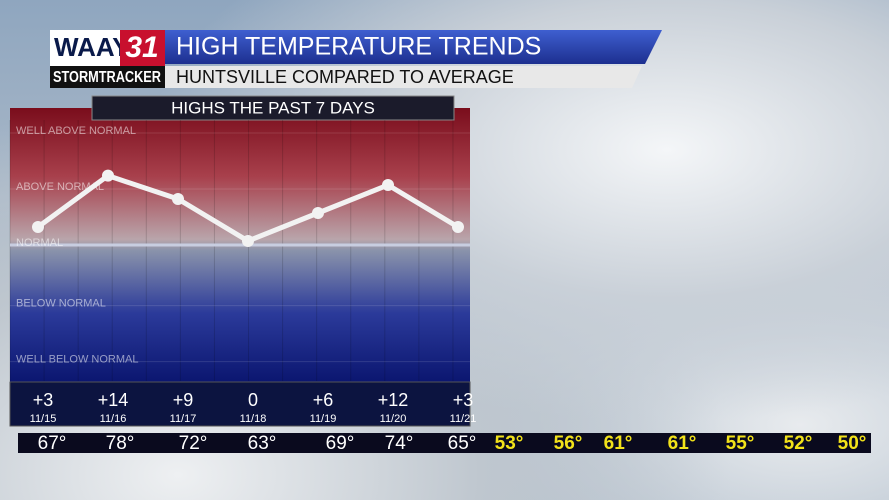 The height and width of the screenshot is (500, 889). I want to click on ticker-forecast-temp: 52°, so click(798, 443).